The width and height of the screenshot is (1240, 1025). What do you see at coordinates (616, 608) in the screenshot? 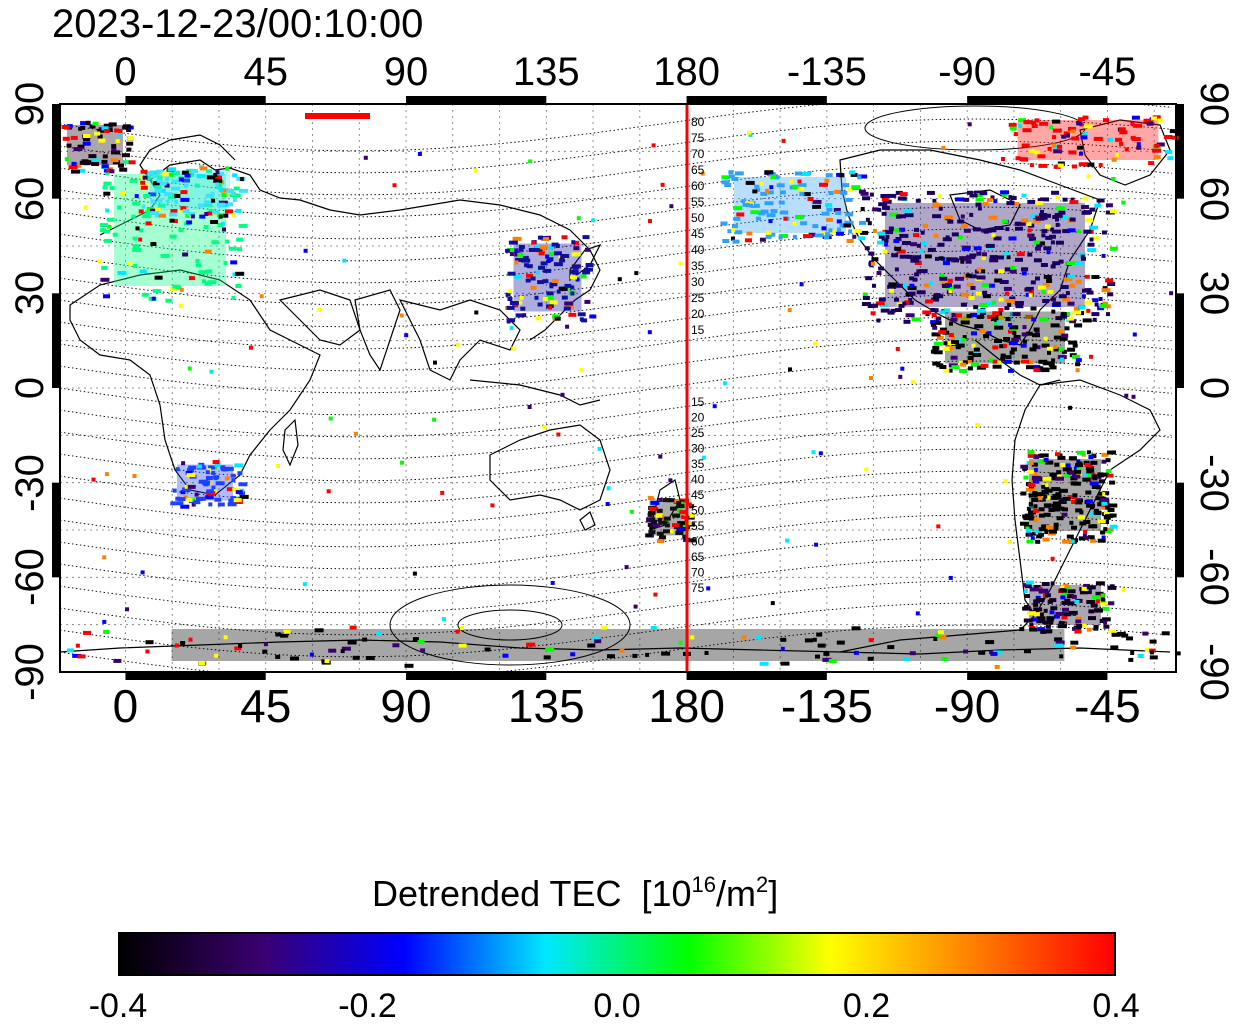
I see `contour-line` at bounding box center [616, 608].